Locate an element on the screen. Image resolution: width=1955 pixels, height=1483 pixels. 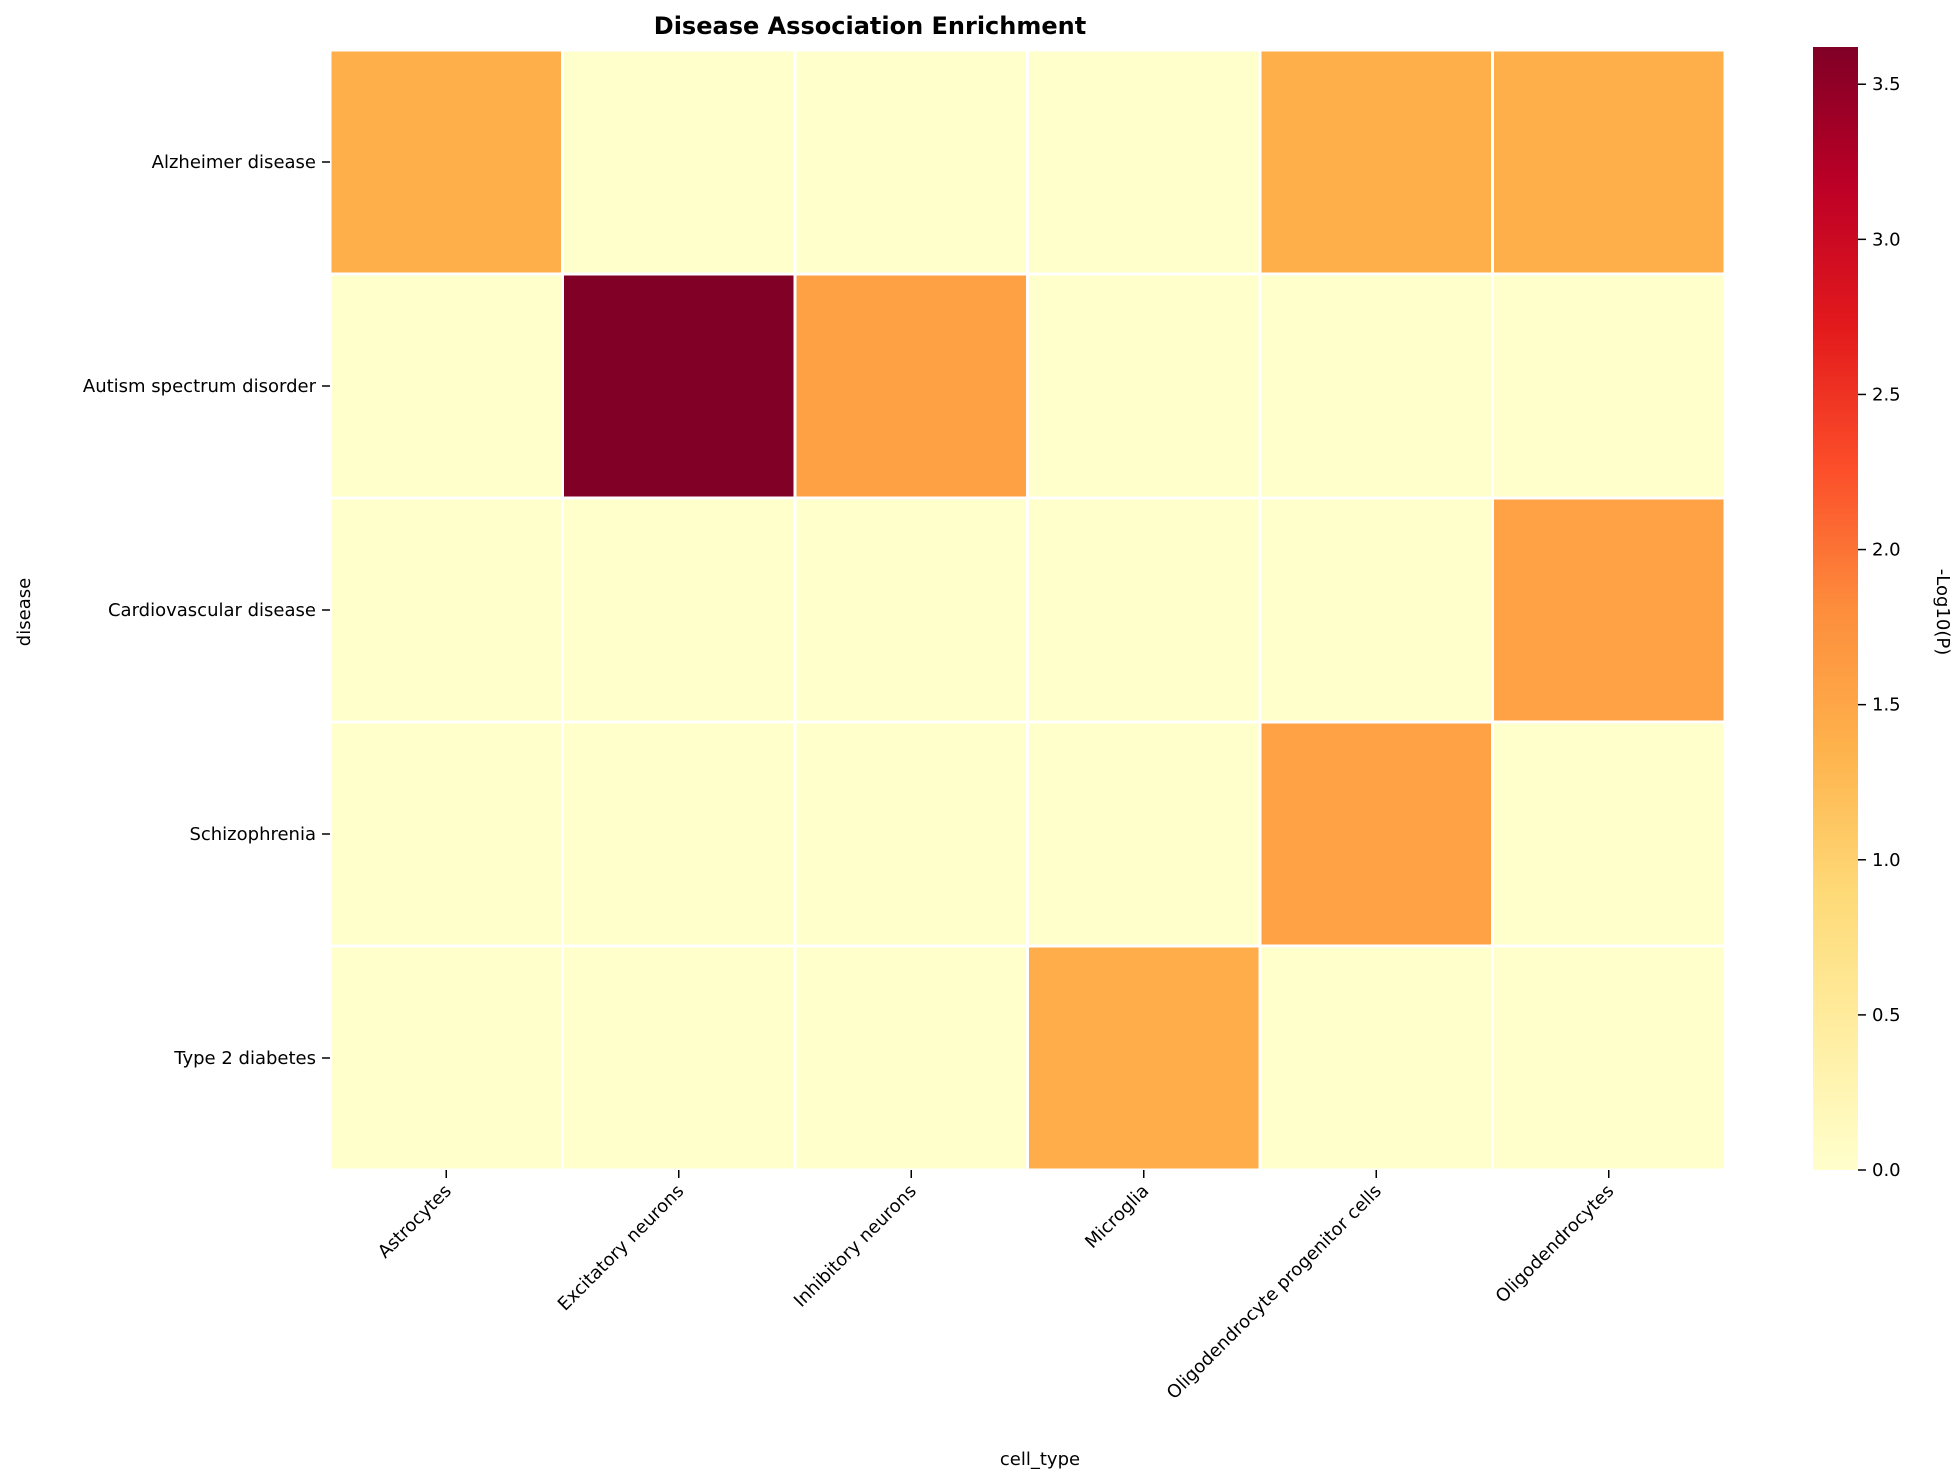
colorbar-label: -Log10(P) is located at coordinates (1942, 612).